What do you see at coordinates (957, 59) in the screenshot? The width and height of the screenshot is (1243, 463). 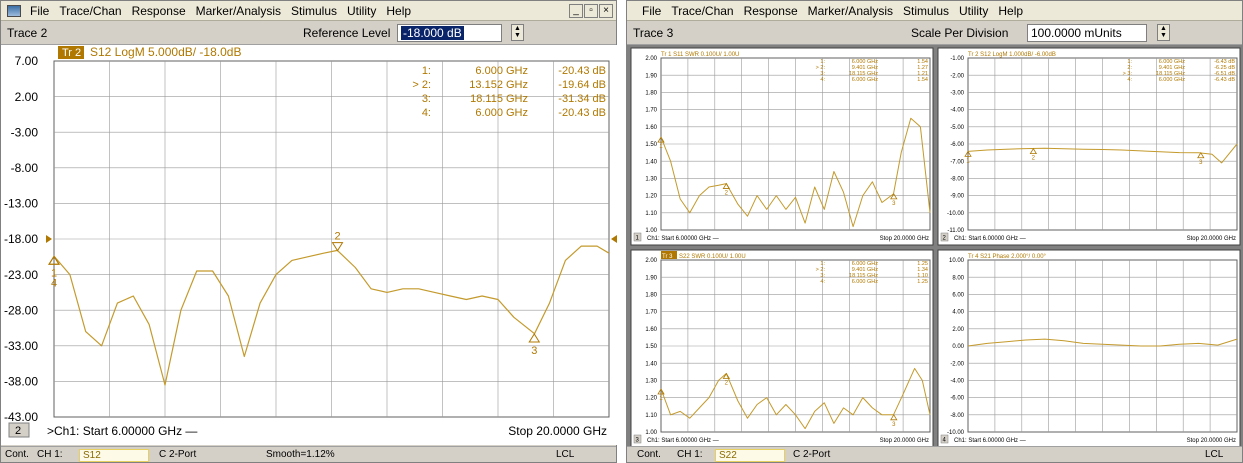 I see `y-tick-label: -1.00` at bounding box center [957, 59].